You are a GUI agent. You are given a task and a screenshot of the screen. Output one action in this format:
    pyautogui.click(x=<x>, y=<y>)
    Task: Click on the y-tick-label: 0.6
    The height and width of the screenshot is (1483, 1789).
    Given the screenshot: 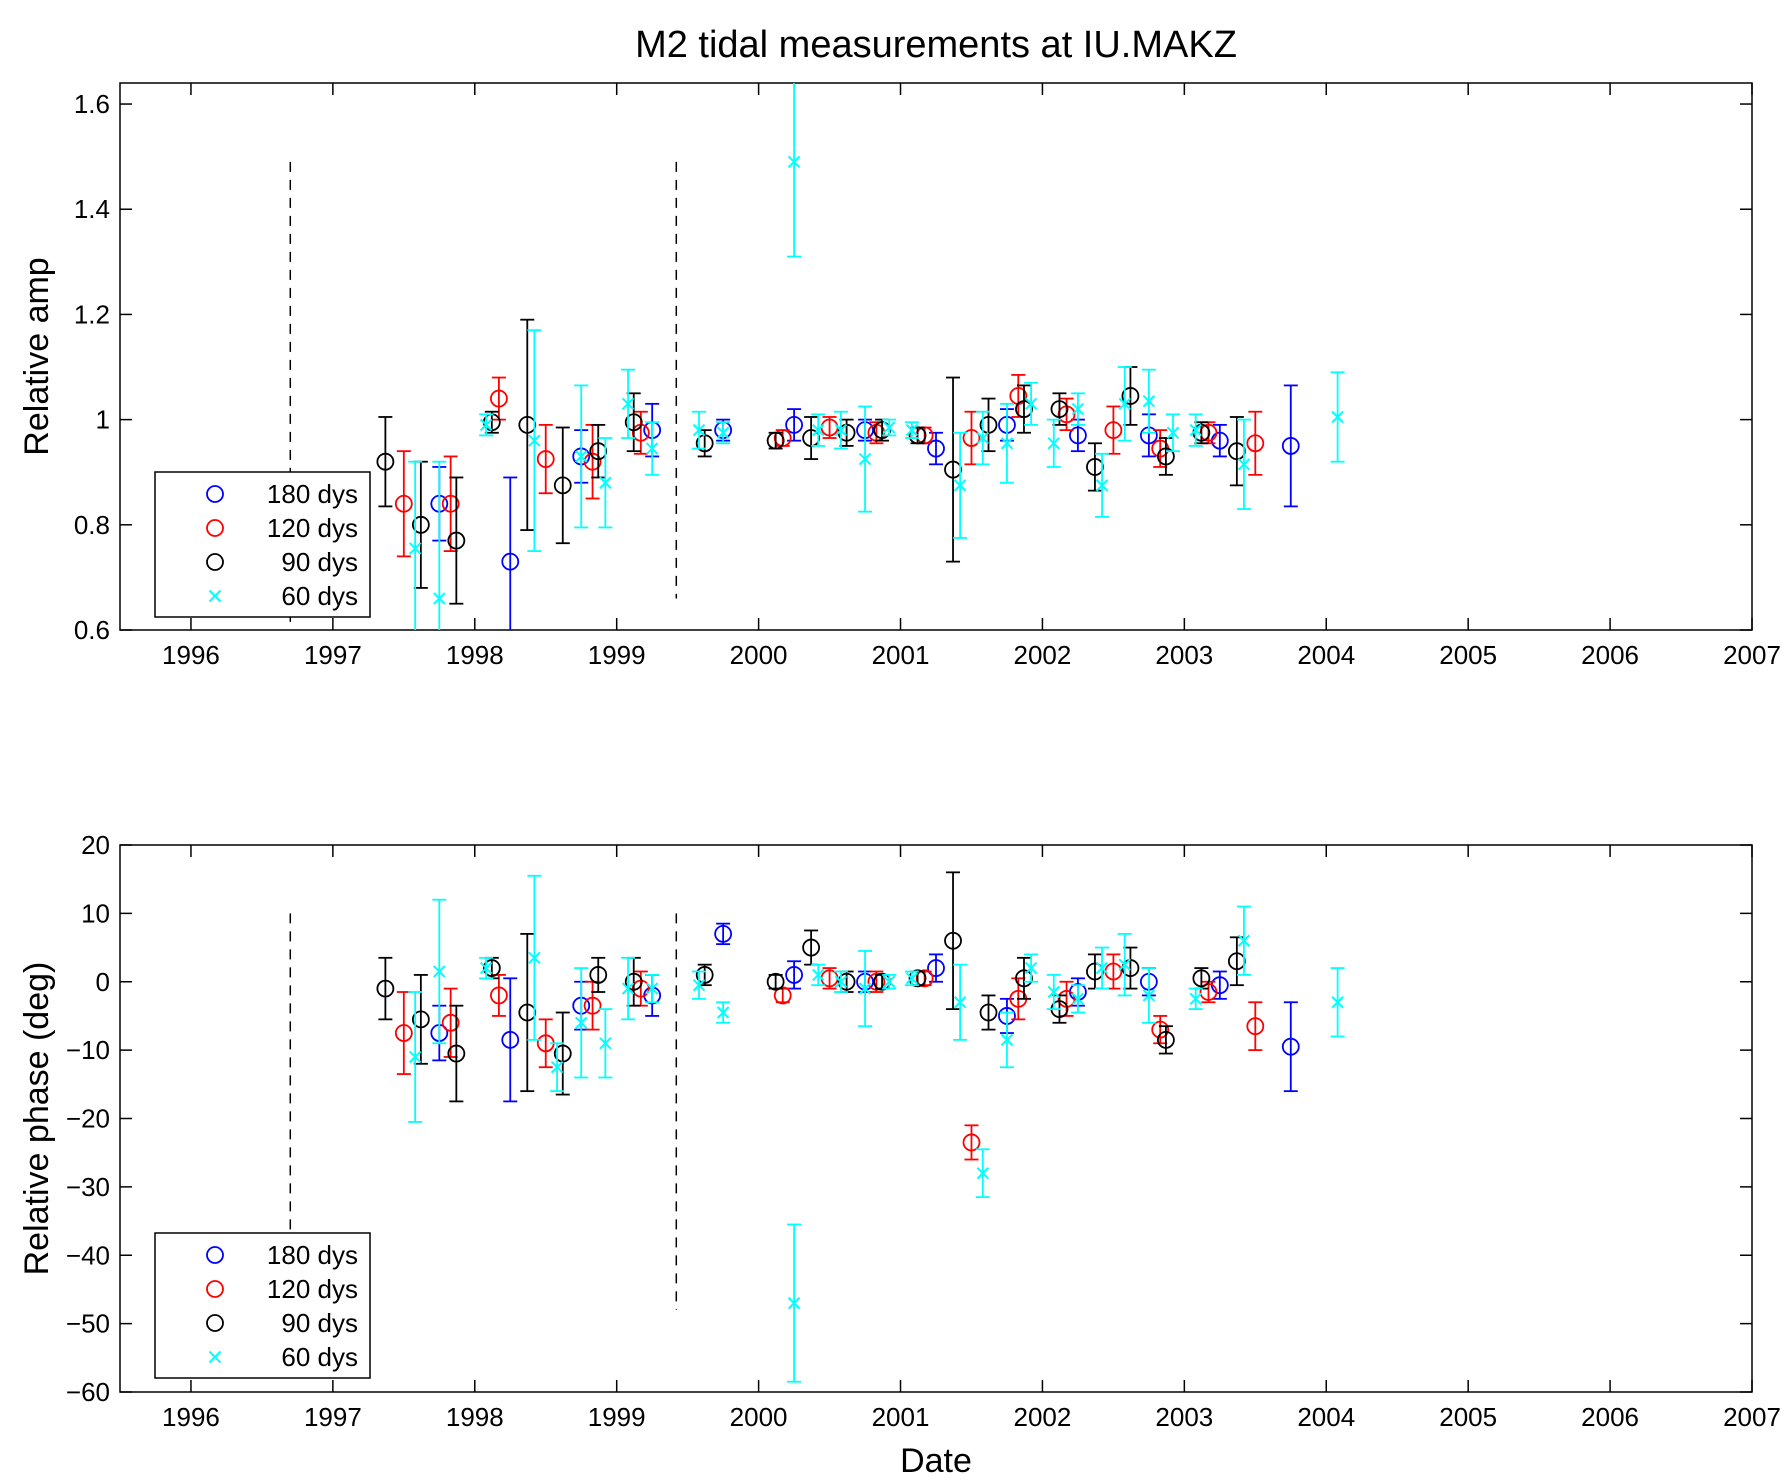 What is the action you would take?
    pyautogui.click(x=92, y=630)
    